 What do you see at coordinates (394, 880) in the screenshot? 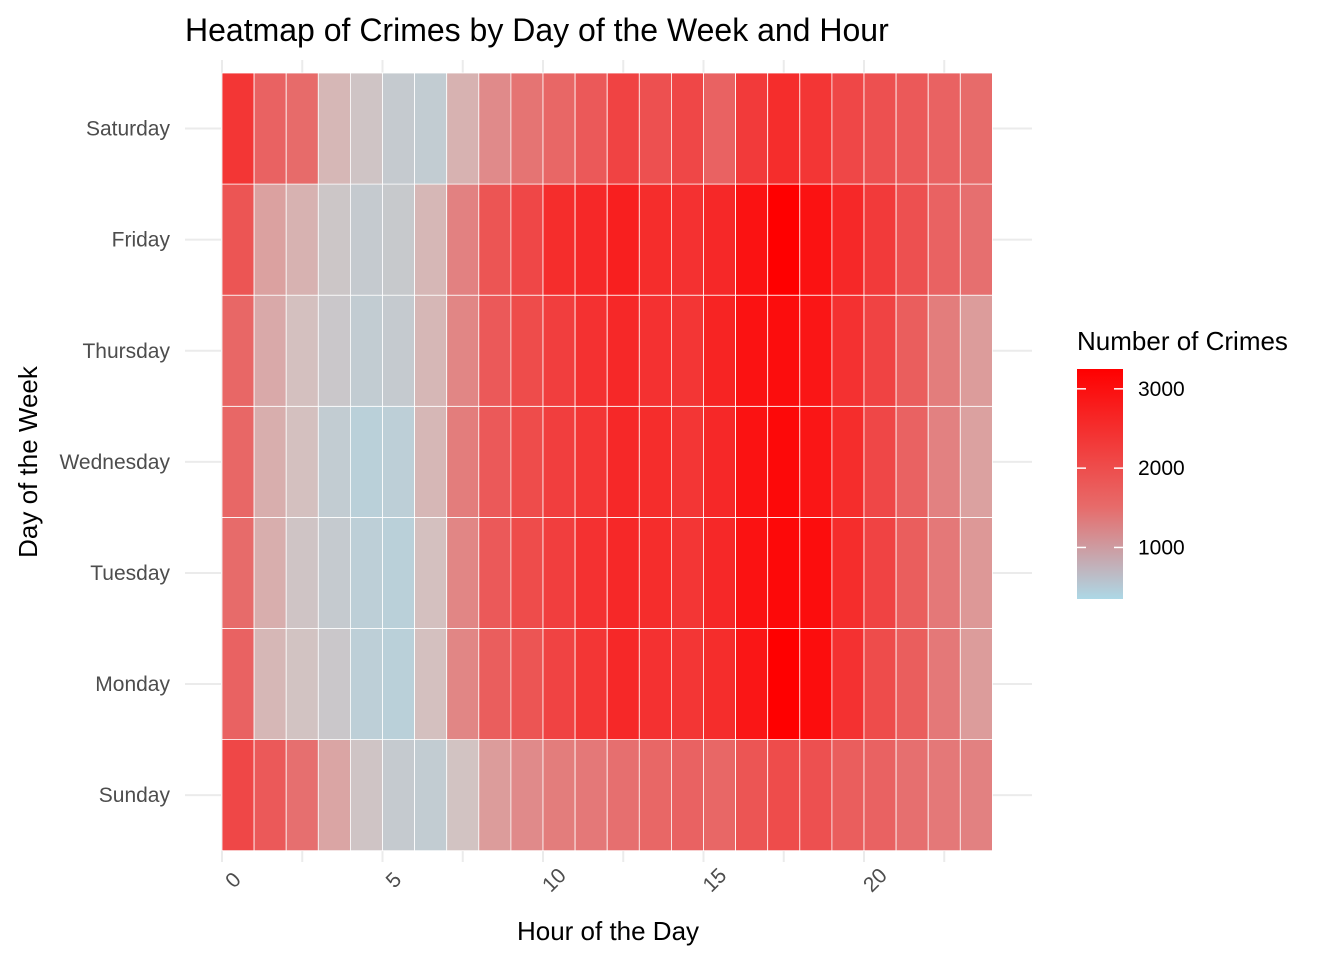
I see `x-tick-label: 5` at bounding box center [394, 880].